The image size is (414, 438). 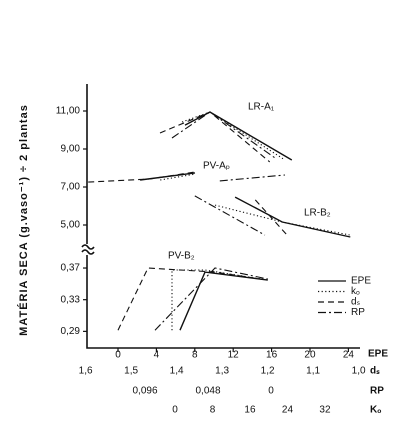 What do you see at coordinates (222, 371) in the screenshot?
I see `extra-tick-label: 1,3` at bounding box center [222, 371].